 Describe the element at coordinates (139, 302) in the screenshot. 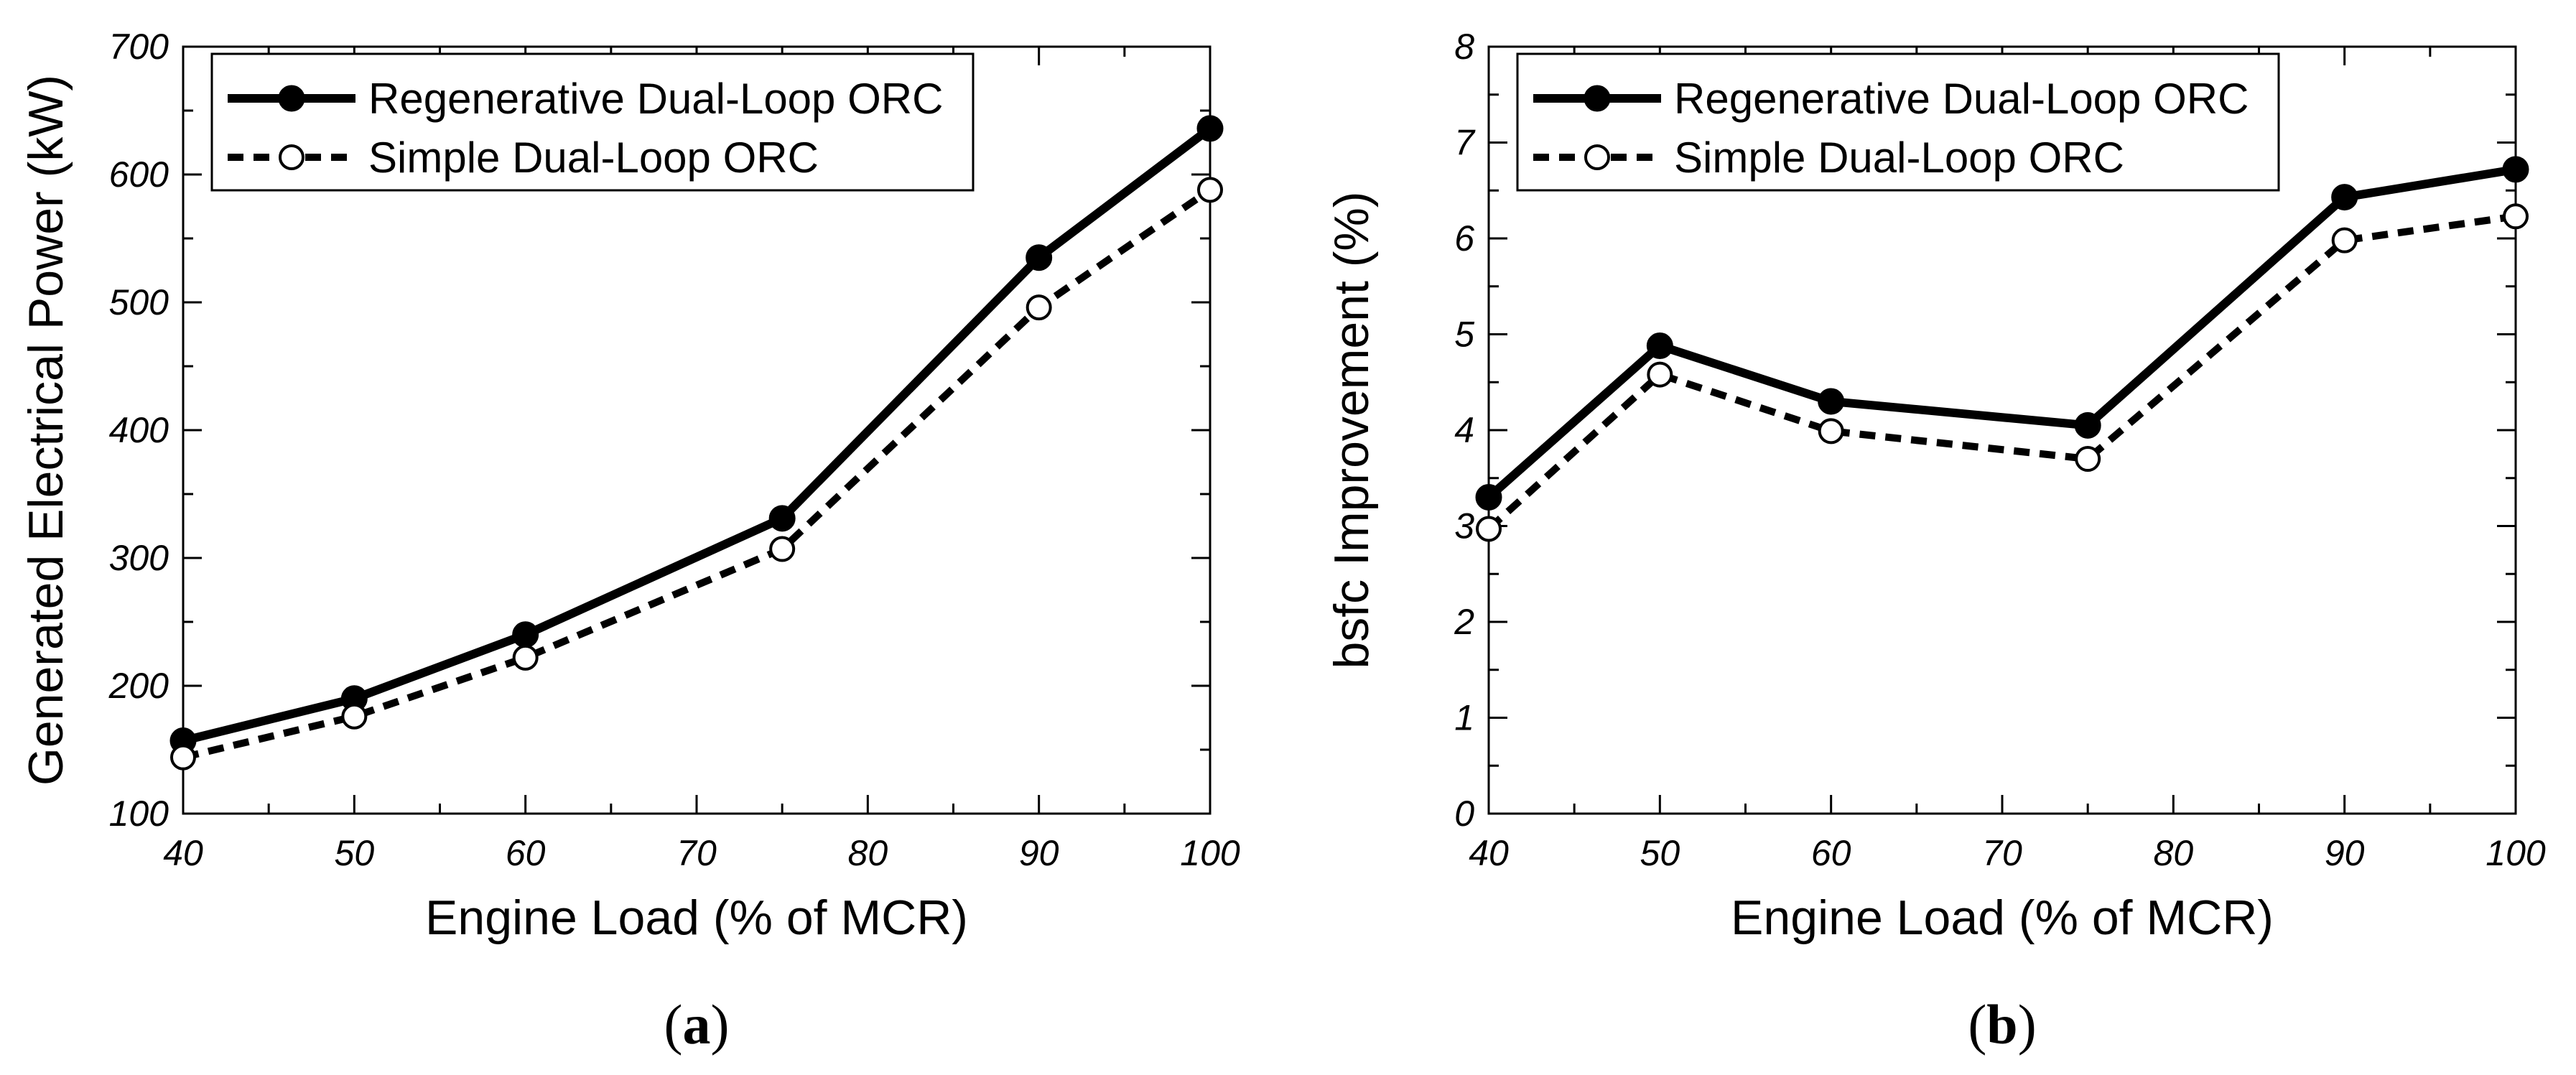

I see `y-tick-label: 500` at that location.